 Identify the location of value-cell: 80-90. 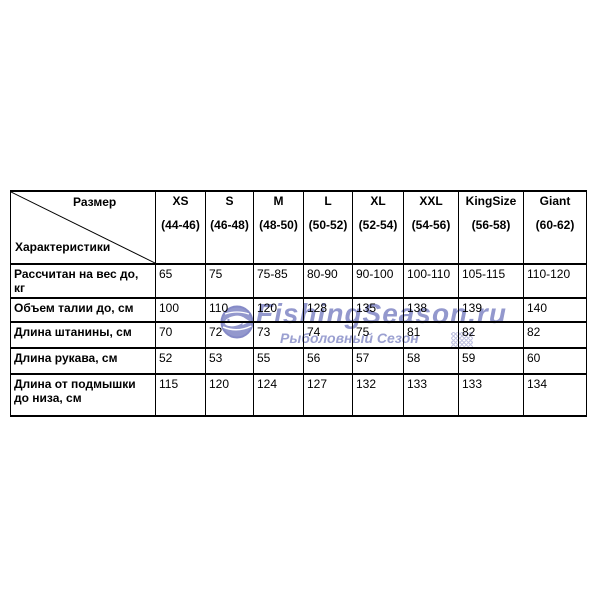
(328, 281).